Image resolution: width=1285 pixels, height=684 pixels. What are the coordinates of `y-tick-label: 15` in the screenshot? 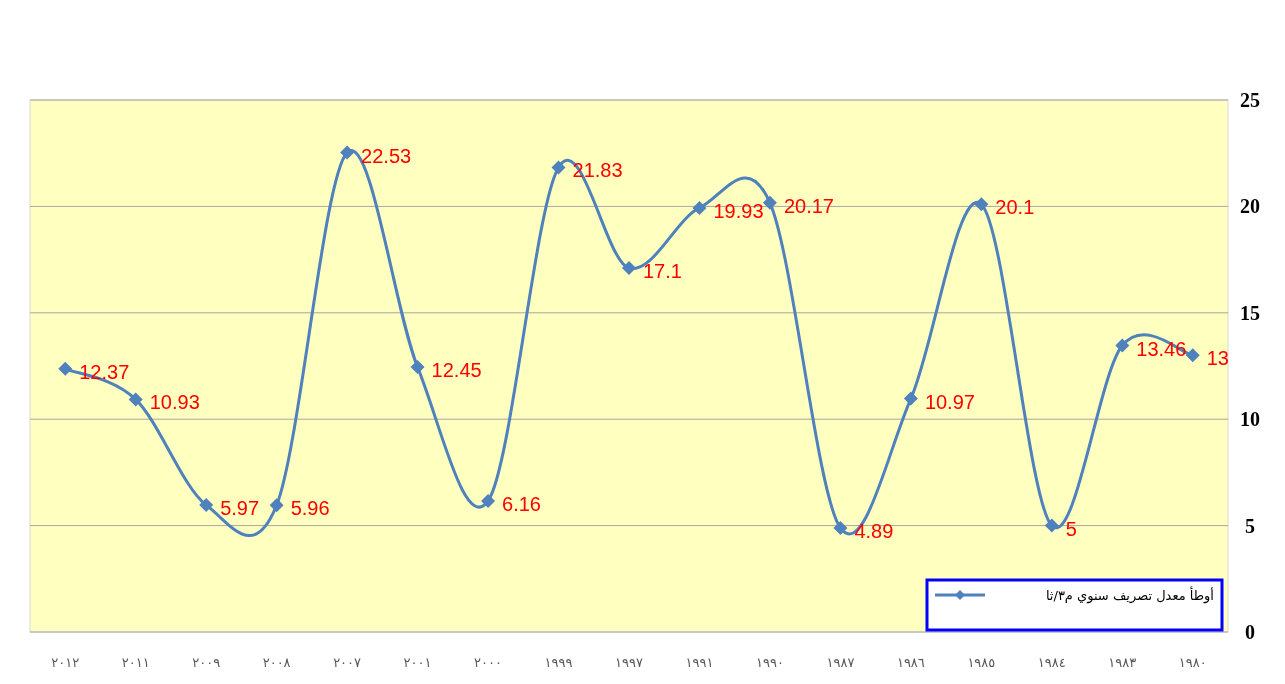 It's located at (1250, 312).